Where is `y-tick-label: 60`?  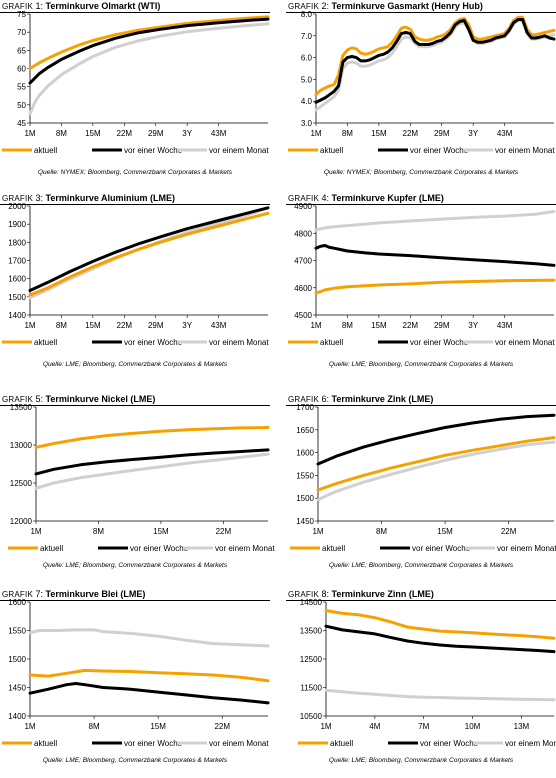 y-tick-label: 60 is located at coordinates (21, 69).